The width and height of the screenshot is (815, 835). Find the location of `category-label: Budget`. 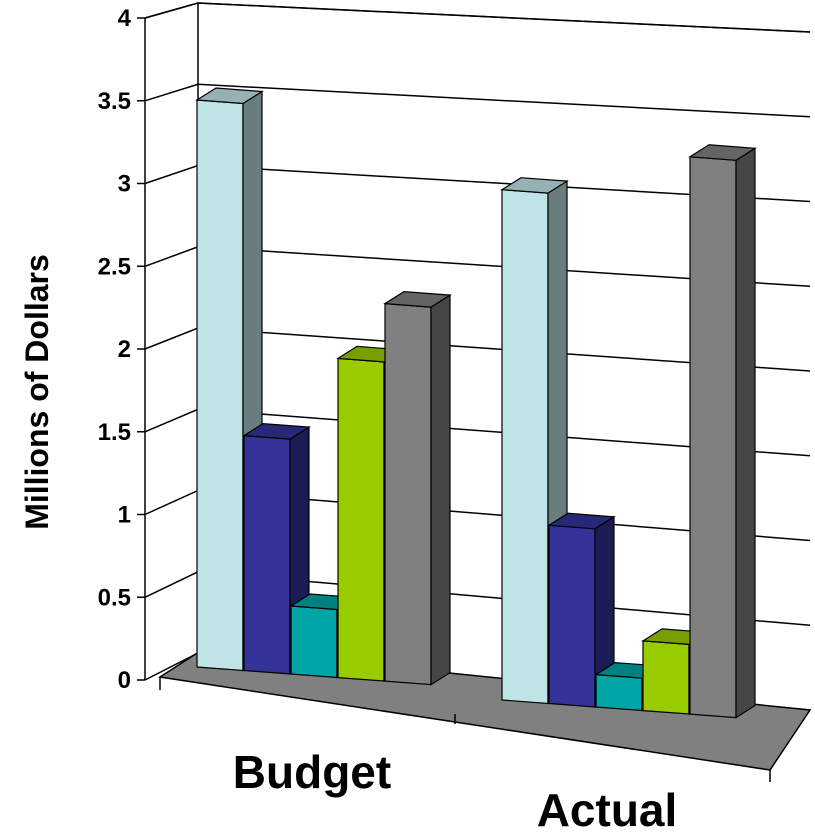

category-label: Budget is located at coordinates (312, 772).